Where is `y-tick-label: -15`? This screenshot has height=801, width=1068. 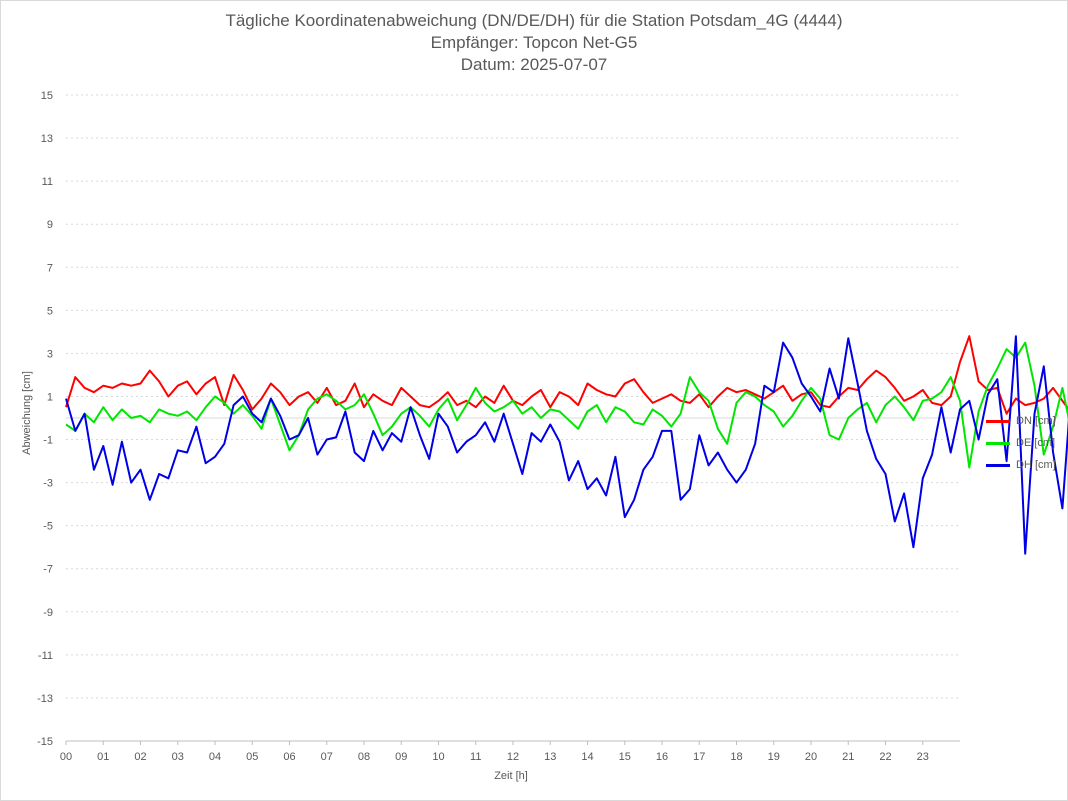
y-tick-label: -15 is located at coordinates (45, 742).